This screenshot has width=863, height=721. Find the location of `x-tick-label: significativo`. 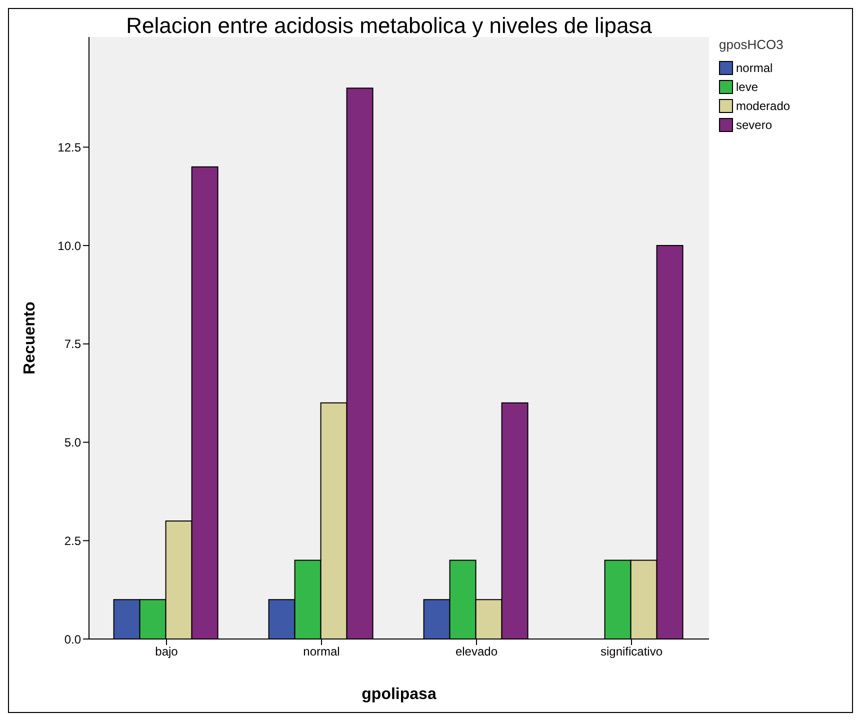

x-tick-label: significativo is located at coordinates (631, 651).